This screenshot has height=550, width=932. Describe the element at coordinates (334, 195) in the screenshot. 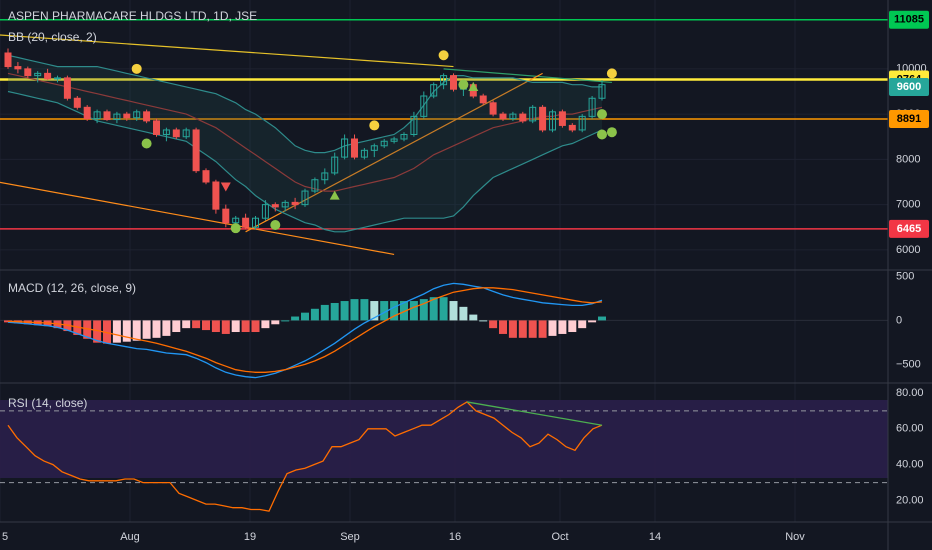

I see `buy-triangle` at that location.